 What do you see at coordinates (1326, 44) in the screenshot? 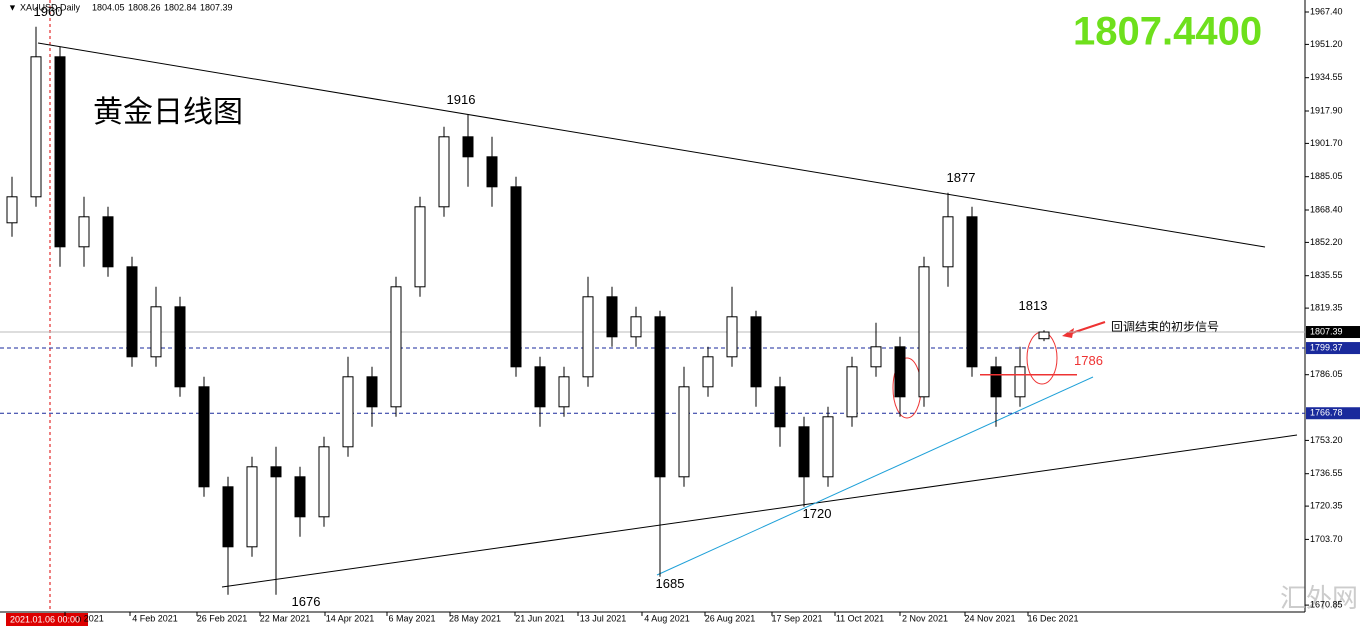
I see `y-tick-label: 1951.20` at bounding box center [1326, 44].